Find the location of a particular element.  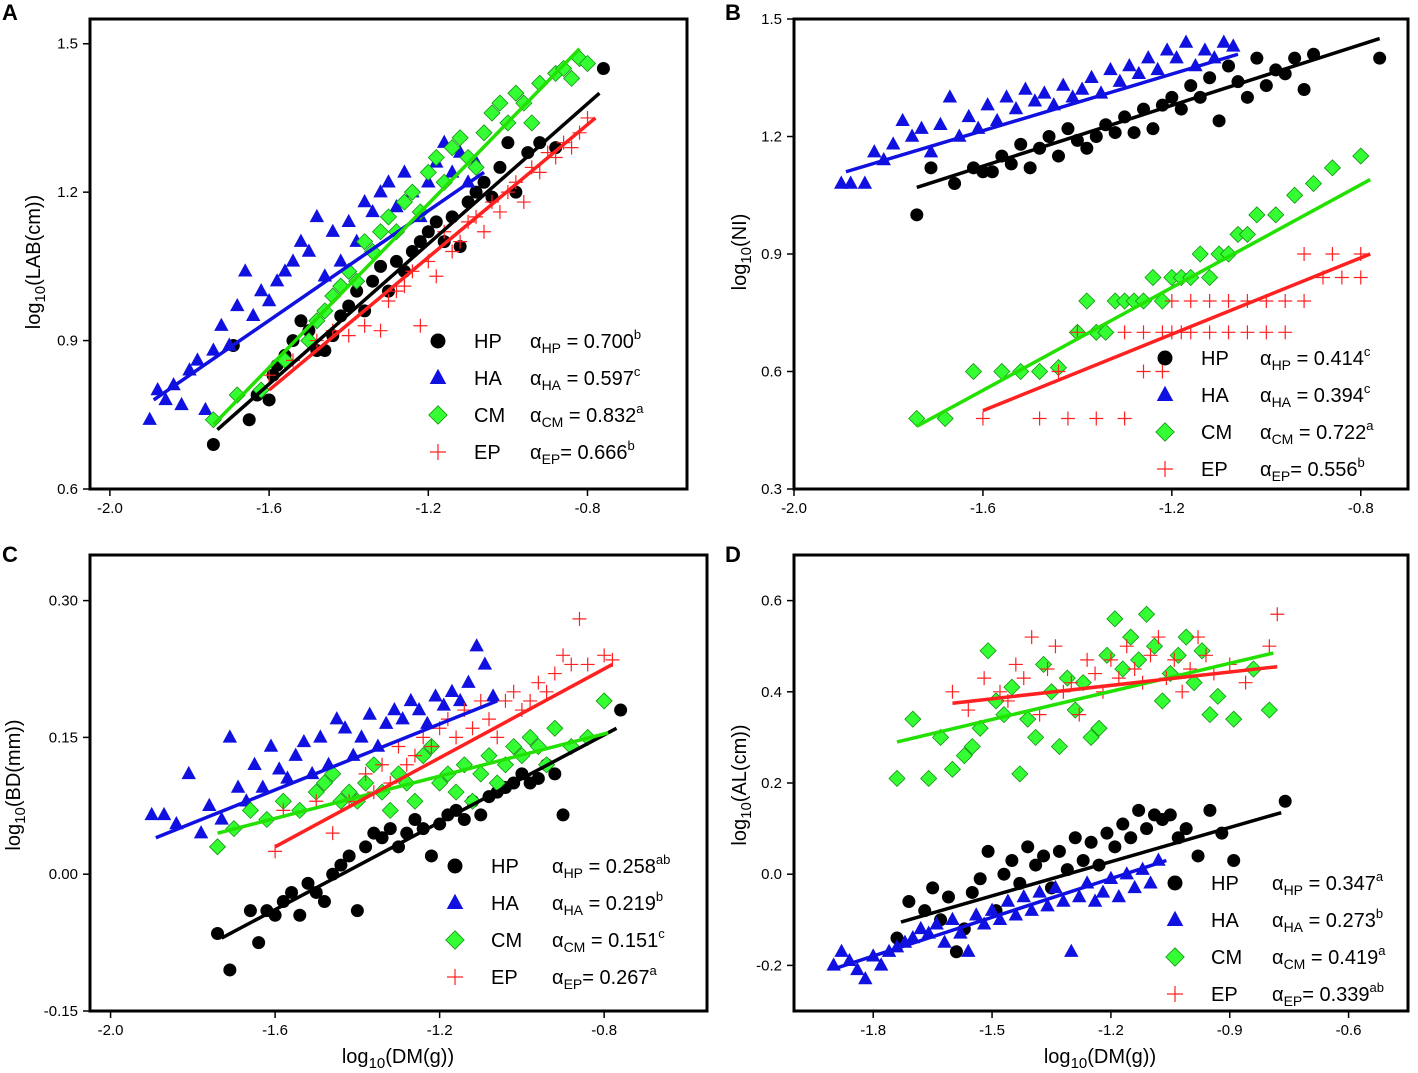

y-tick-label: 1.5 is located at coordinates (771, 19).